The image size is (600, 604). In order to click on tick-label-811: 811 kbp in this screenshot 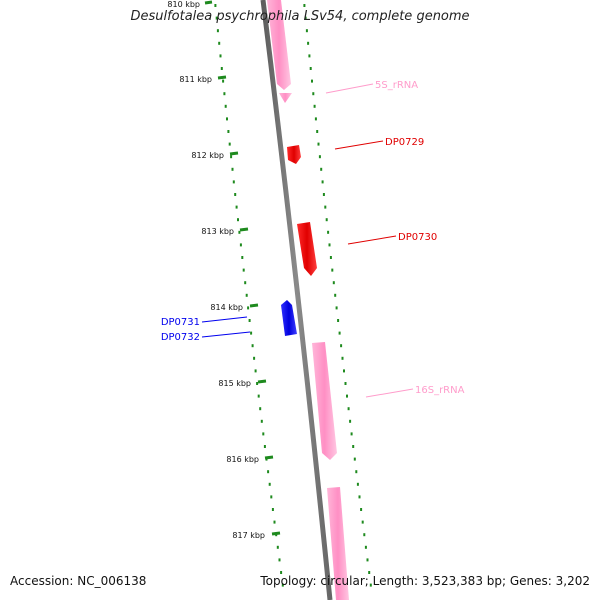, I will do `click(195, 79)`.